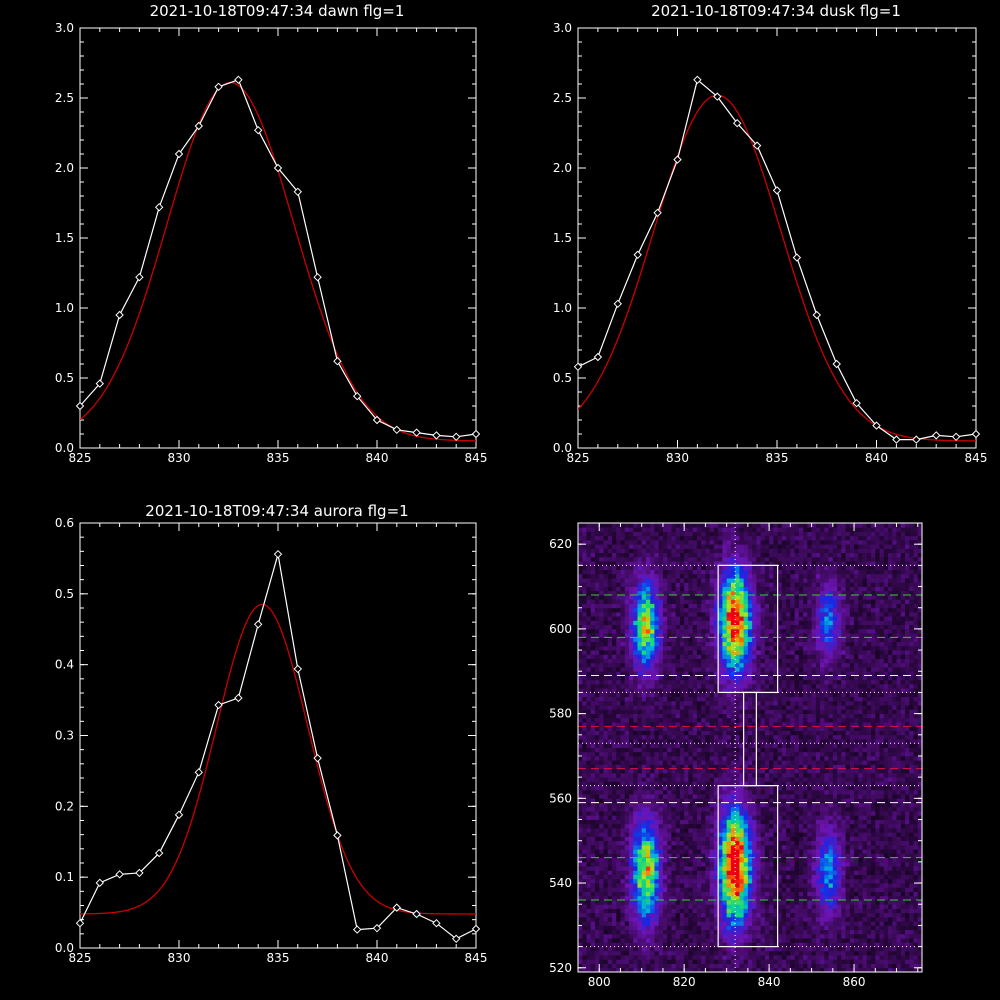 This screenshot has height=1000, width=1000. What do you see at coordinates (637, 255) in the screenshot?
I see `data-point-diamond` at bounding box center [637, 255].